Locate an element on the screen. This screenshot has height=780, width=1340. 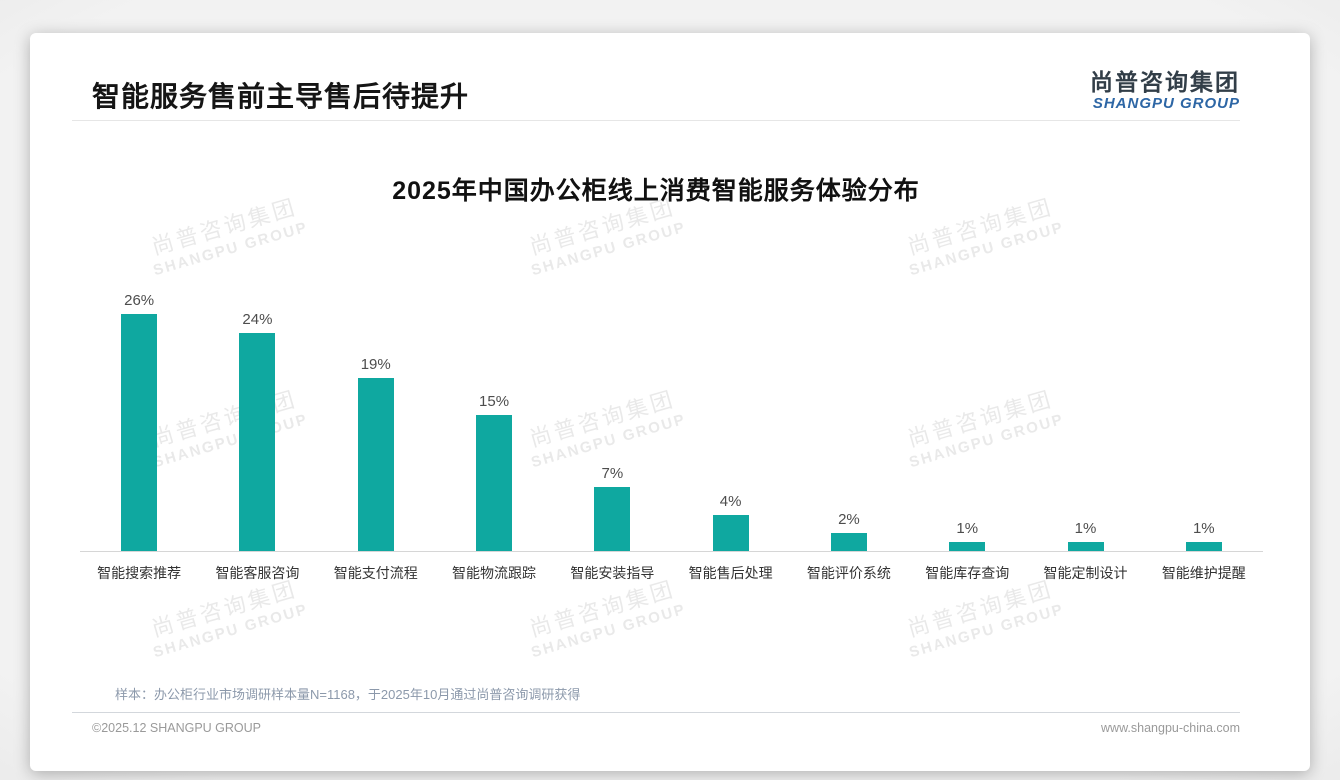
bar-column: 26% is located at coordinates (139, 421).